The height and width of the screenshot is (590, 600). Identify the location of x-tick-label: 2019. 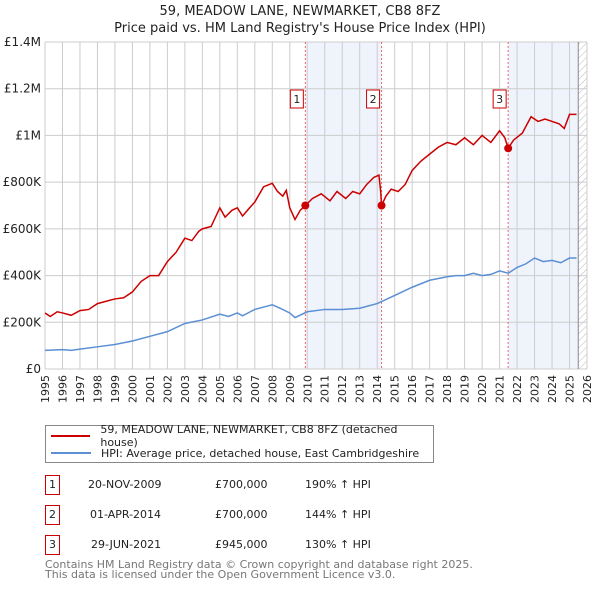
(465, 389).